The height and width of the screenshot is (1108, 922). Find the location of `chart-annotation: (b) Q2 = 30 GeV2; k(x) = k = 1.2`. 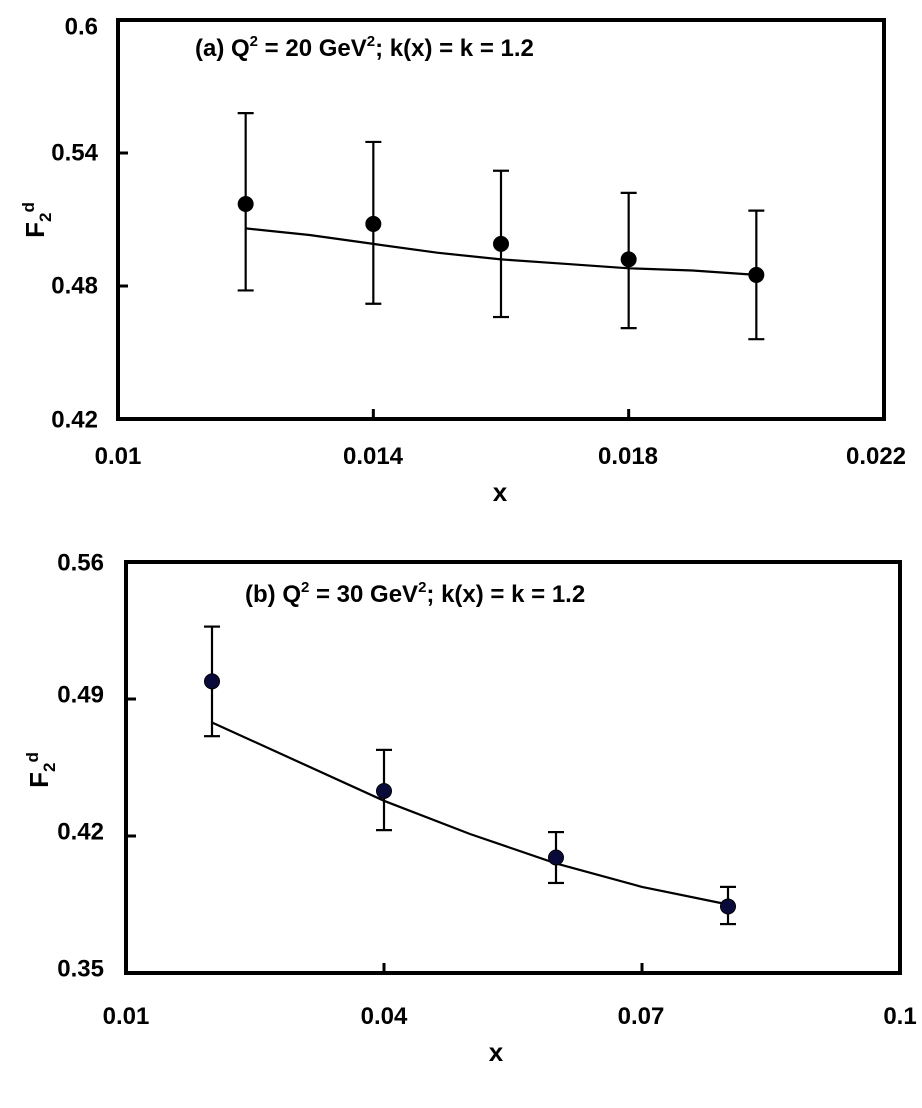

chart-annotation: (b) Q2 = 30 GeV2; k(x) = k = 1.2 is located at coordinates (415, 593).